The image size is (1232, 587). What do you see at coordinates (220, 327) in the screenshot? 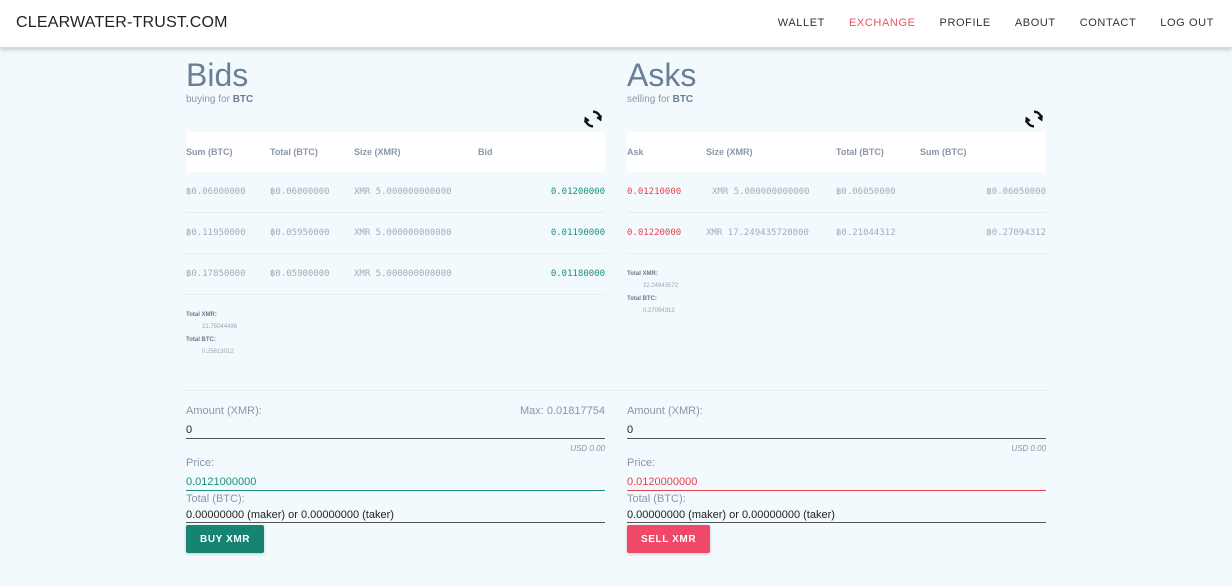
I see `bids-total-xmr-value: 21.75044496` at bounding box center [220, 327].